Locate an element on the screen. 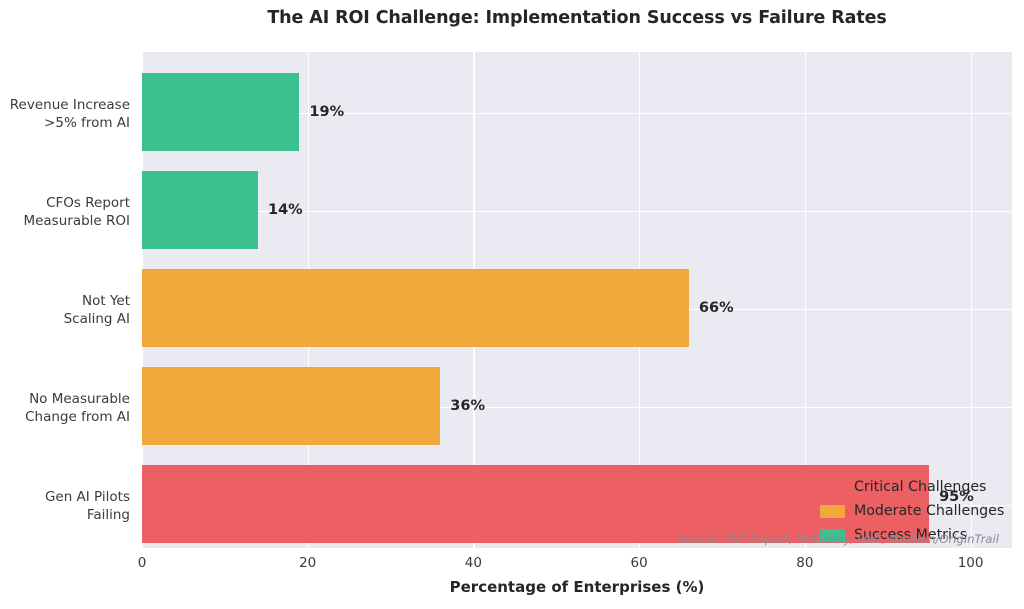  ytick-label-line2: >5% from AI is located at coordinates (87, 122).